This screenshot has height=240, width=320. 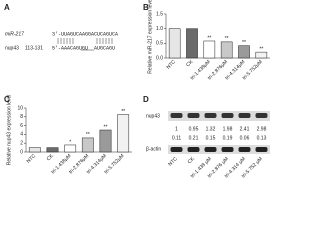 What do you see at coordinates (150, 37) in the screenshot?
I see `y-axis-label: Relative miR-217 expression level` at bounding box center [150, 37].